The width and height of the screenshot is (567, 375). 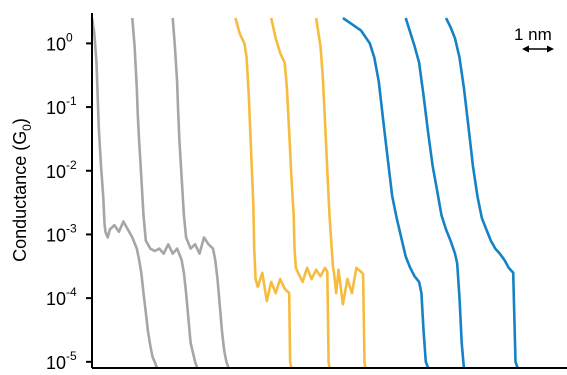 I want to click on y-tick-label: 10⁰, so click(x=59, y=42).